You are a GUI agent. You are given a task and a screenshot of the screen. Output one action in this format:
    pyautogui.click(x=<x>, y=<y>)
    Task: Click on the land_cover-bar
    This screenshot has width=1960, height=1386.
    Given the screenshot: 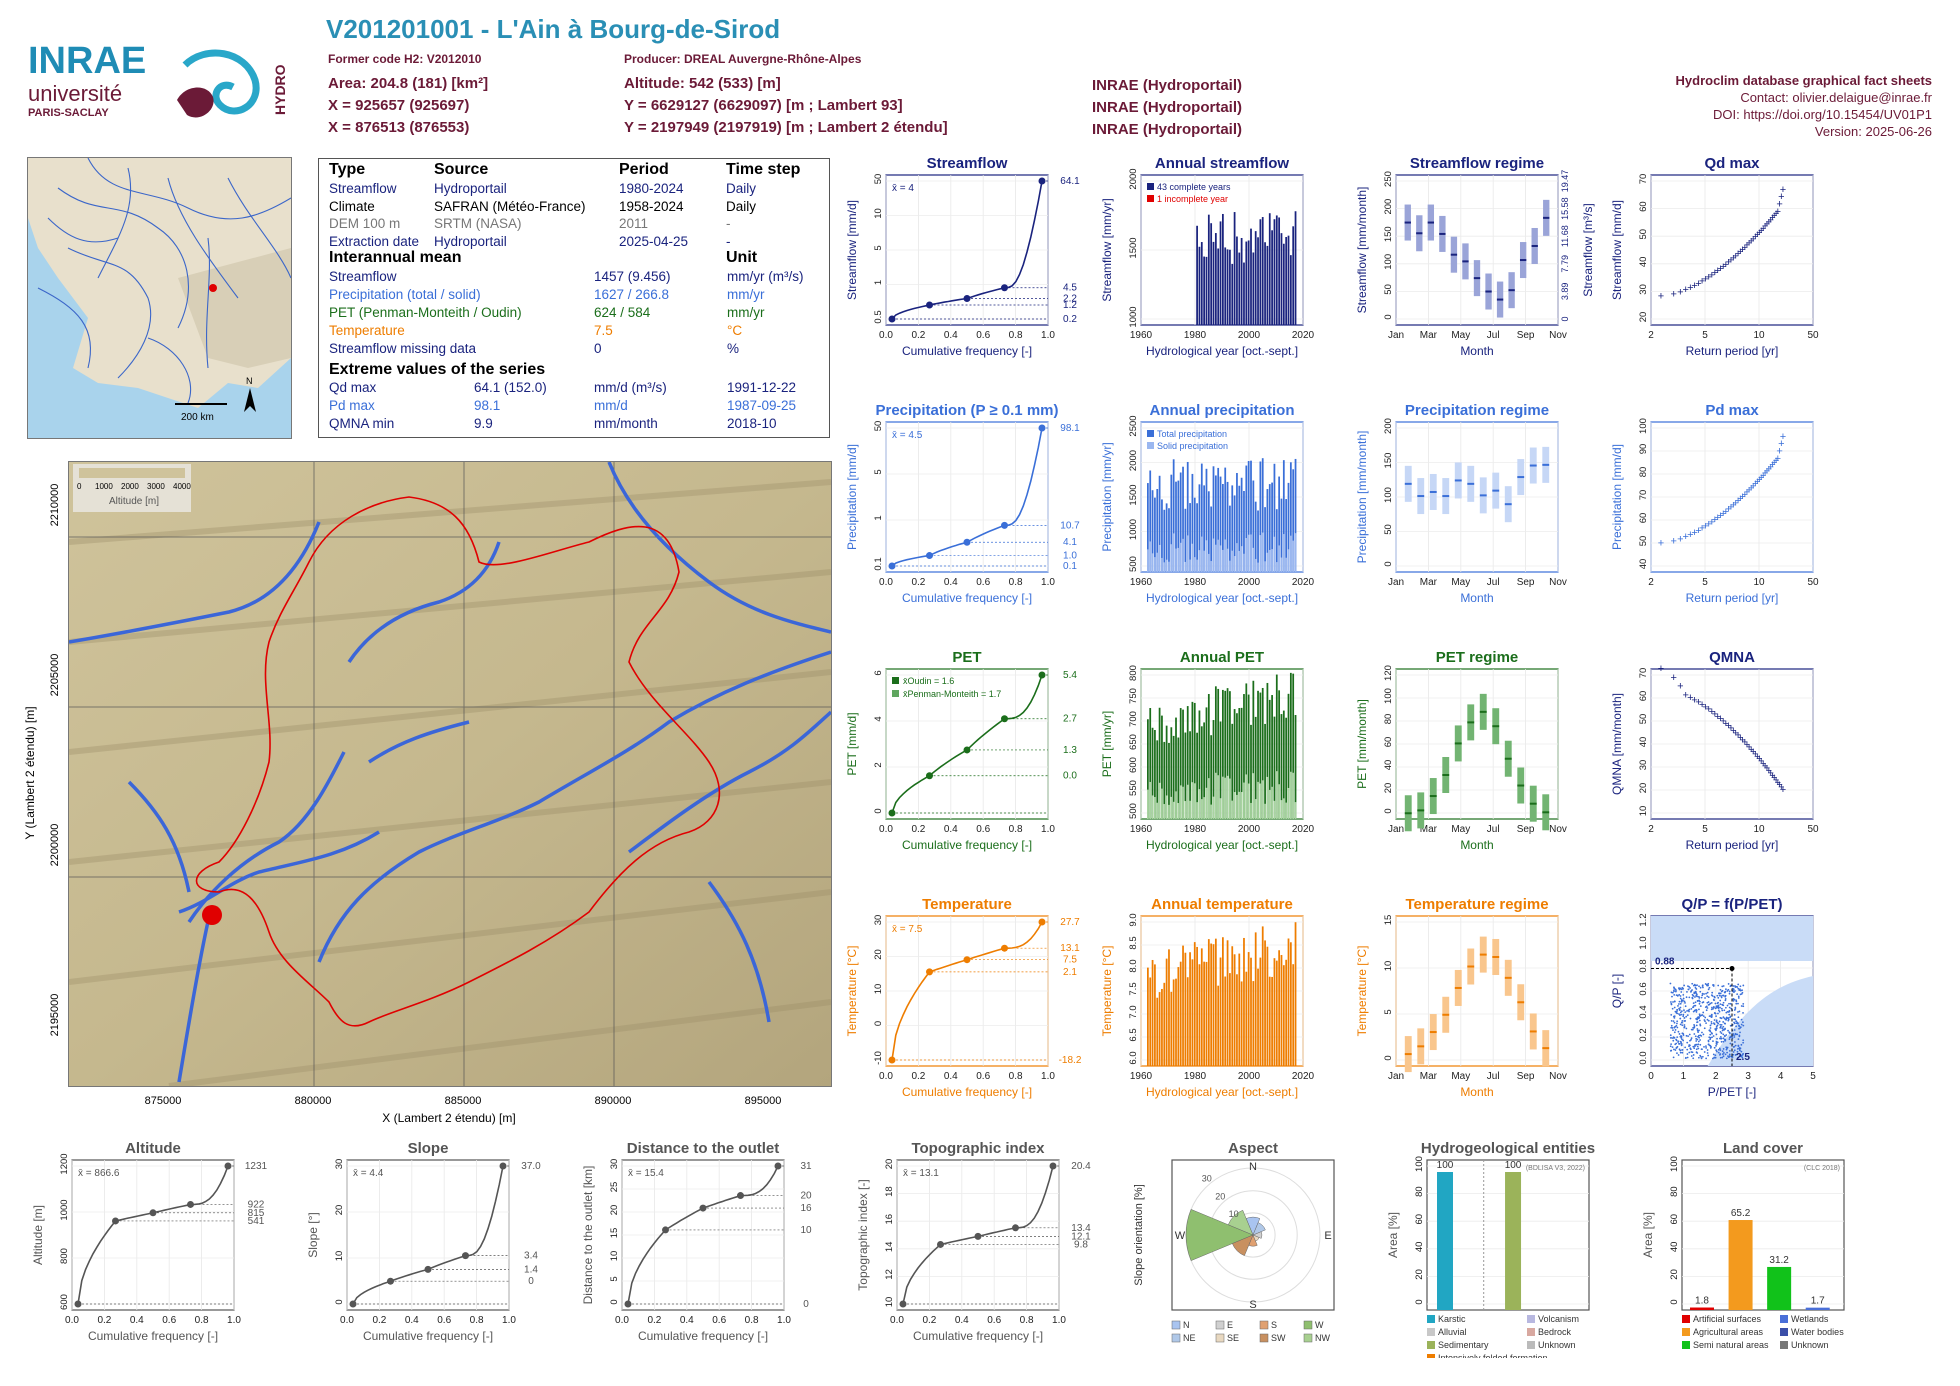 What is the action you would take?
    pyautogui.click(x=1740, y=1265)
    